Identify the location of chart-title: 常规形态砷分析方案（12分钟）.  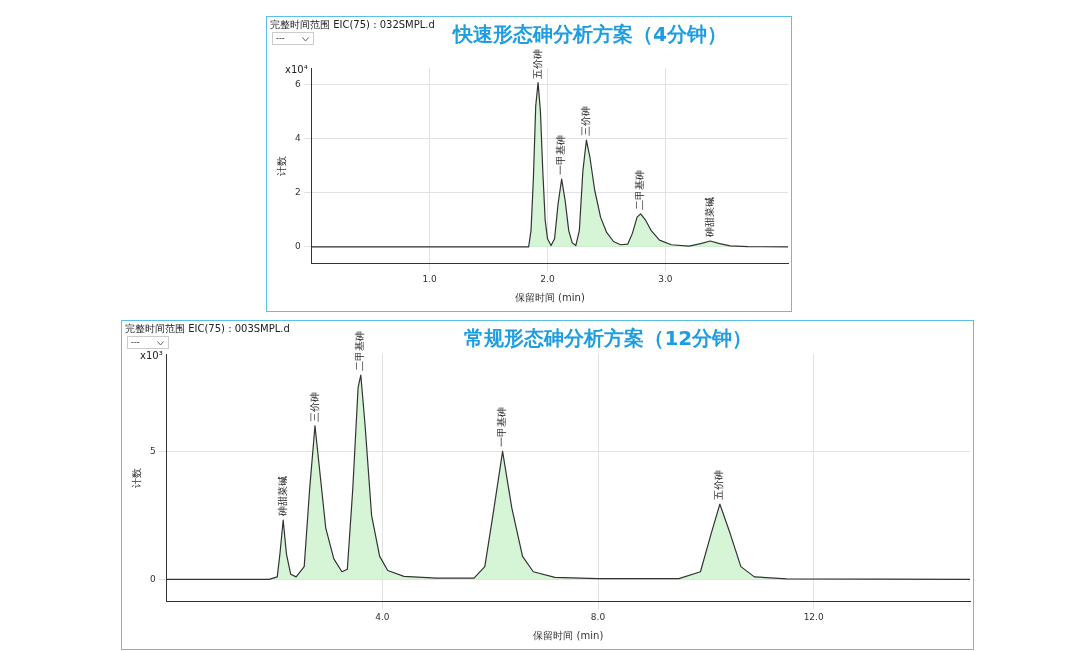
(608, 338).